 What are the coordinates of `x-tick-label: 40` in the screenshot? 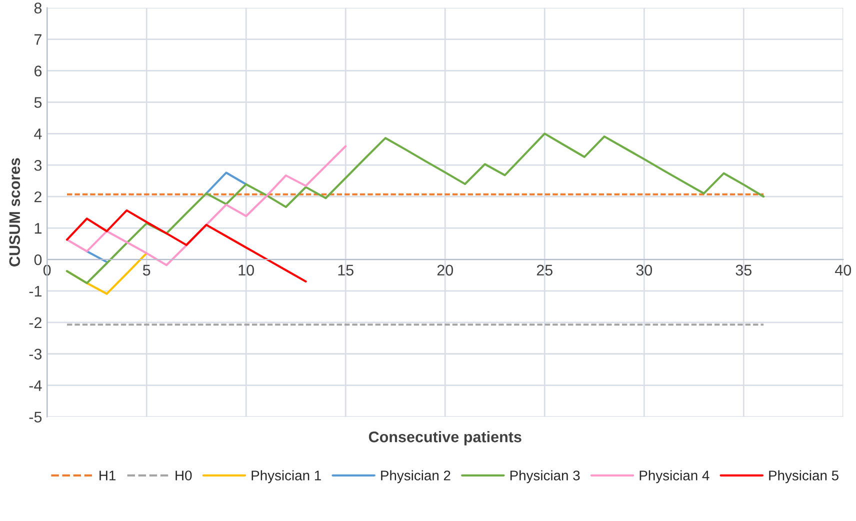 It's located at (843, 270).